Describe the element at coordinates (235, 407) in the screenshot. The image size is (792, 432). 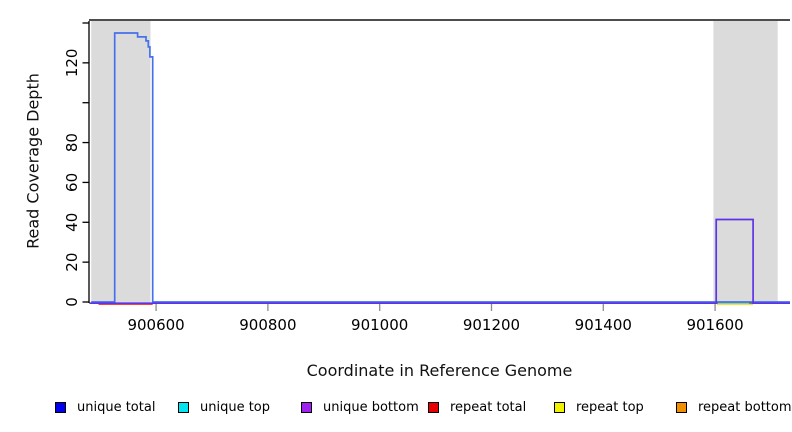
I see `legend-item-label: unique top` at that location.